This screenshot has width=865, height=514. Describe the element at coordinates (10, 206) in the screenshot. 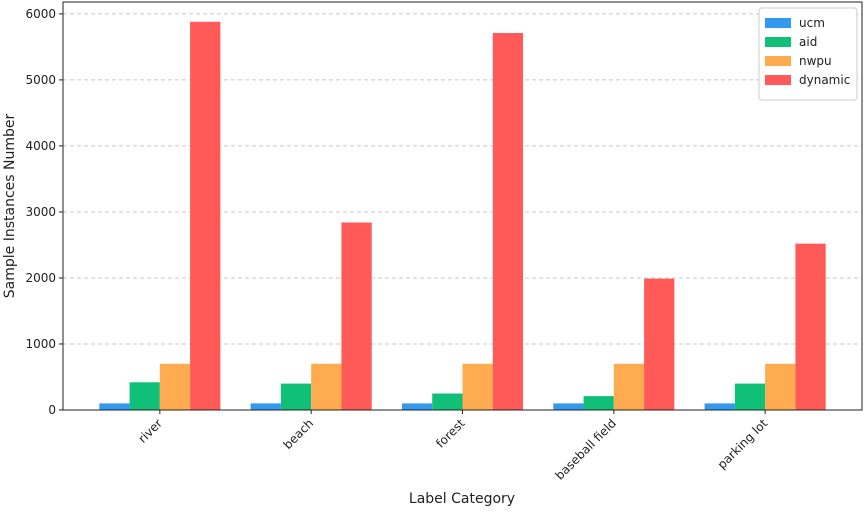

I see `y-axis-label: Sample Instances Number` at that location.